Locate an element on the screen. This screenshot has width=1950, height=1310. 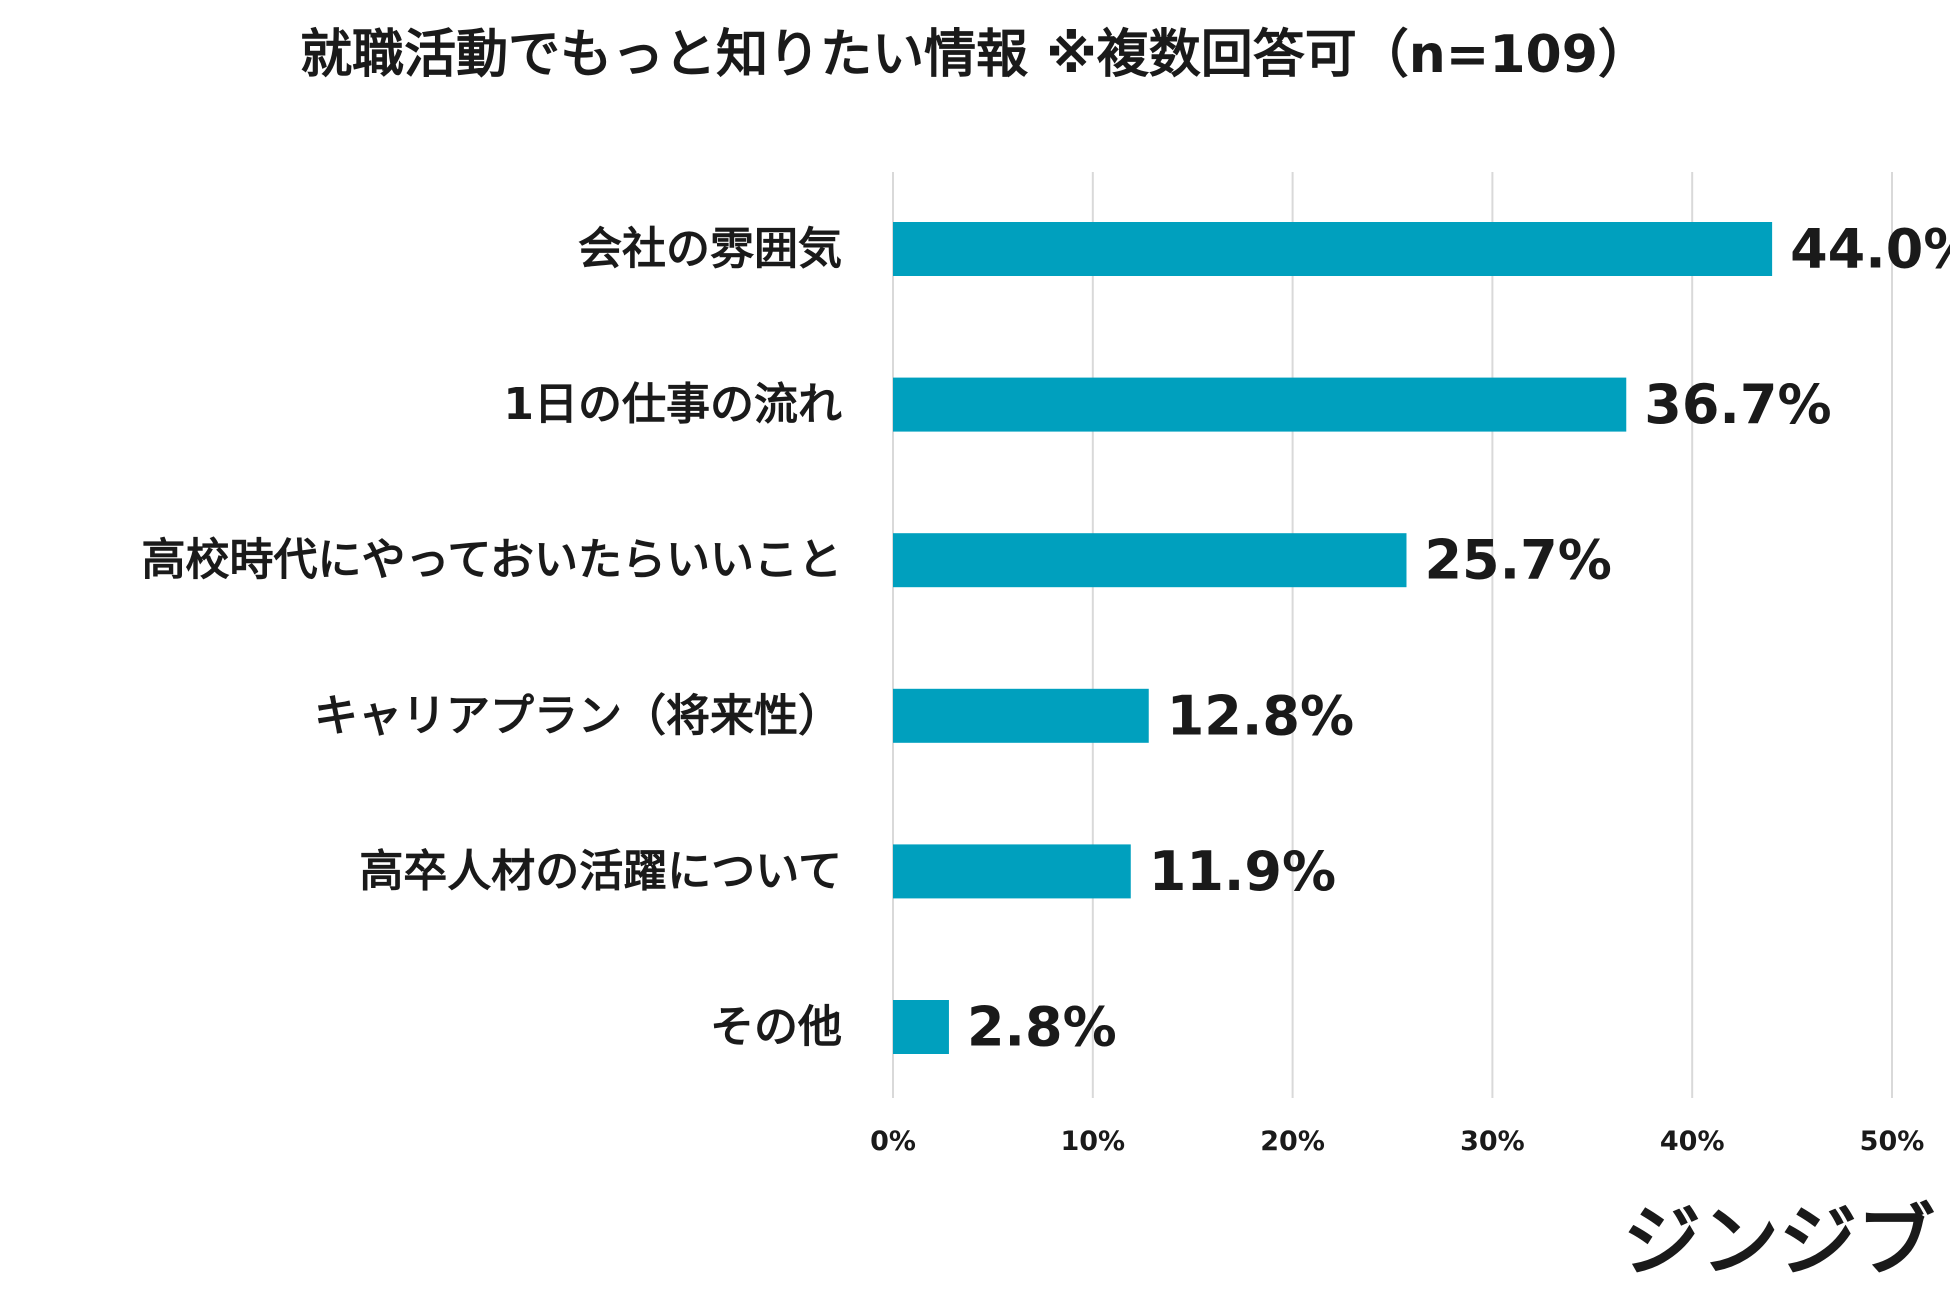
x-tick-label: 10% is located at coordinates (1092, 1141).